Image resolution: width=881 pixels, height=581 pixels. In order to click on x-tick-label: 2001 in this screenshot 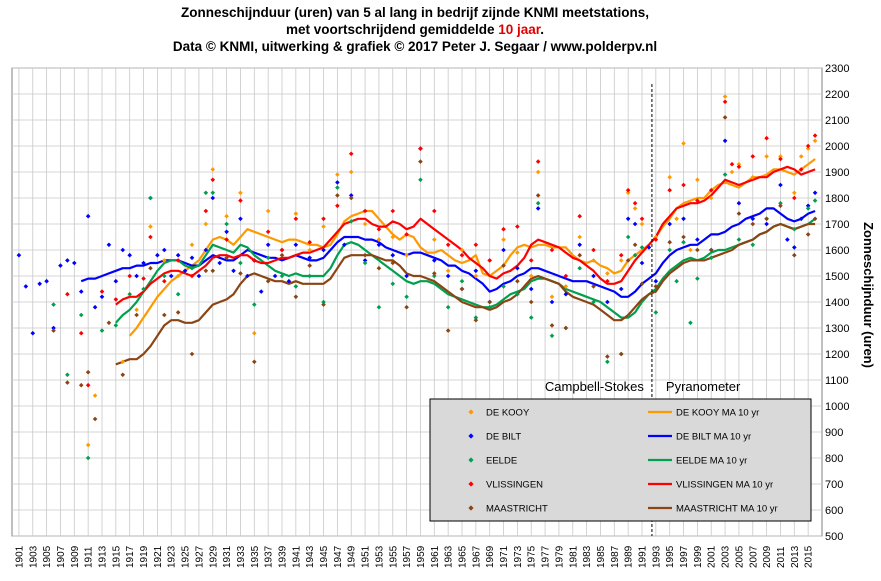, I will do `click(712, 556)`.